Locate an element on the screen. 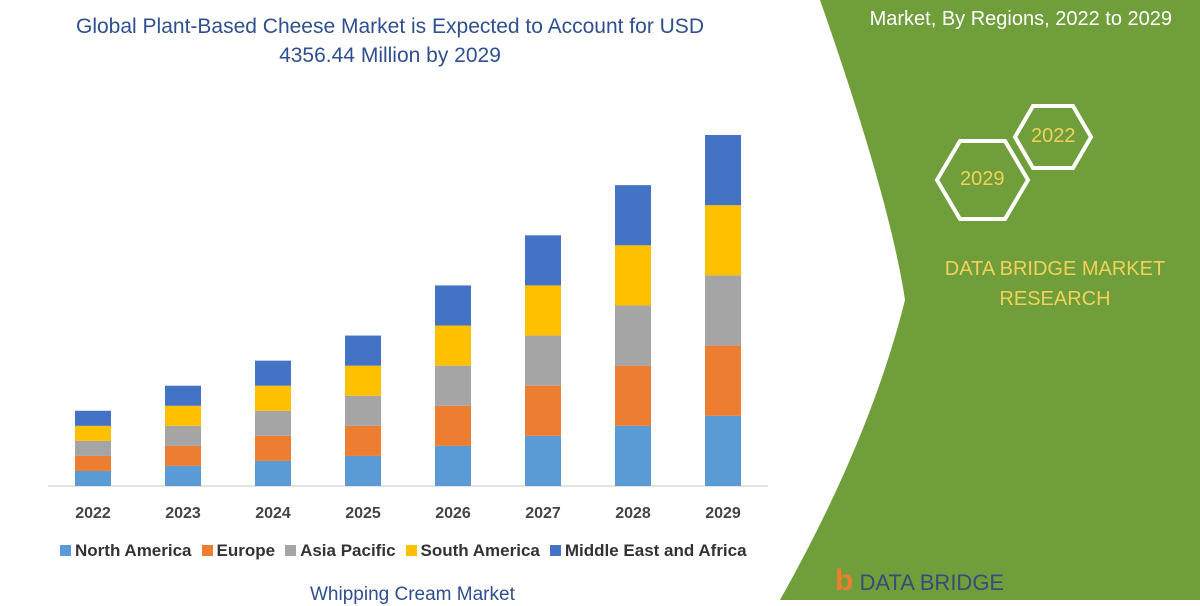 The height and width of the screenshot is (606, 1200). legend-item: South America is located at coordinates (472, 551).